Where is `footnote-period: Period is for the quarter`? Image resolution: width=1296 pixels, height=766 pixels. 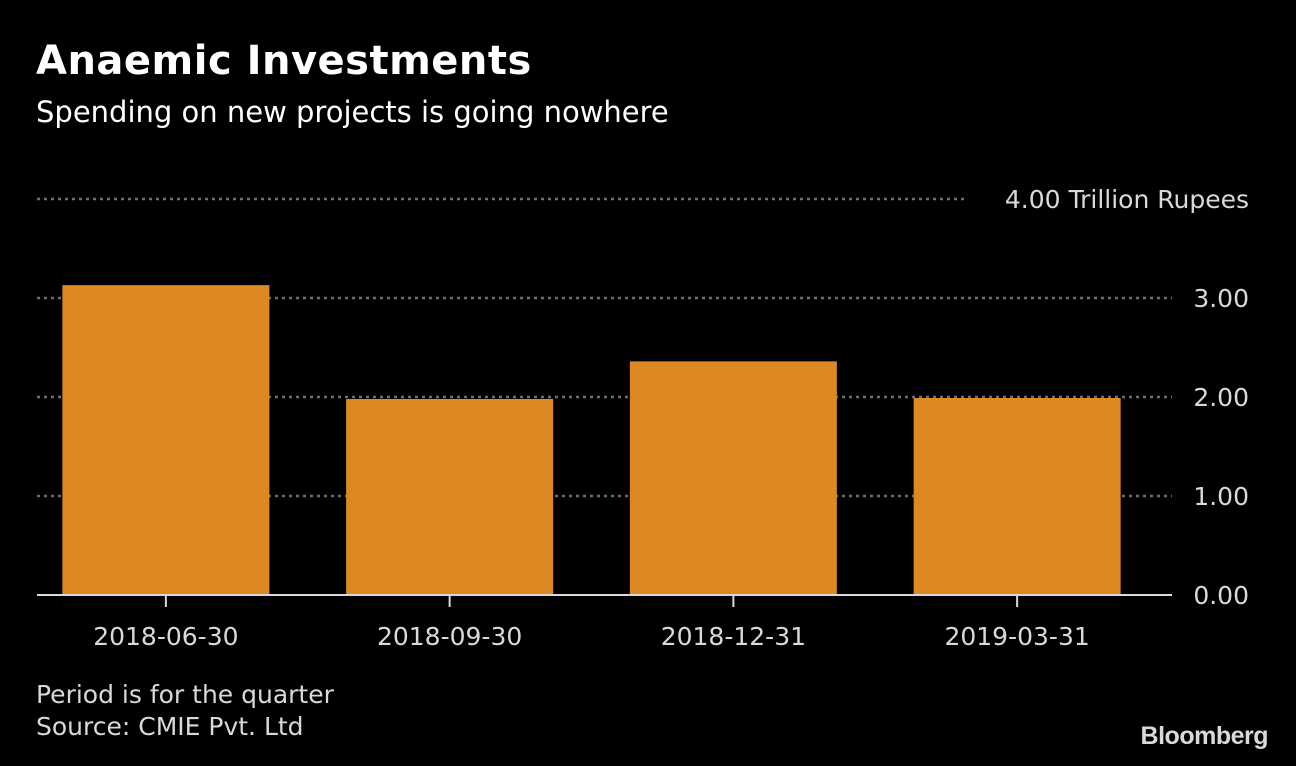
footnote-period: Period is for the quarter is located at coordinates (185, 694).